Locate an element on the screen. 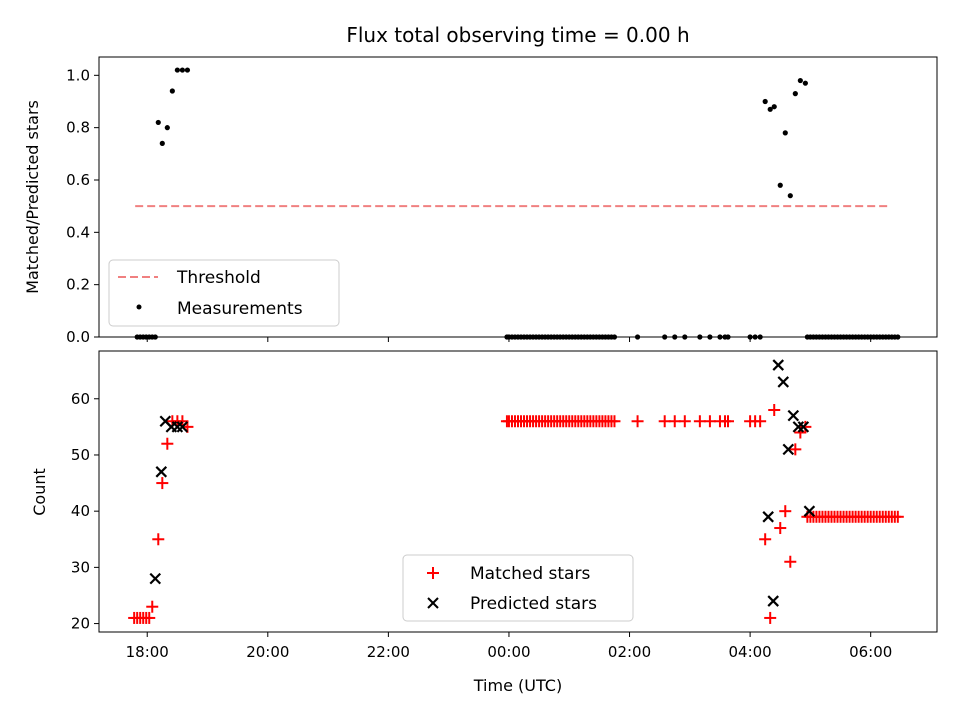  chart-title: Flux total observing time = 0.00 h is located at coordinates (517, 35).